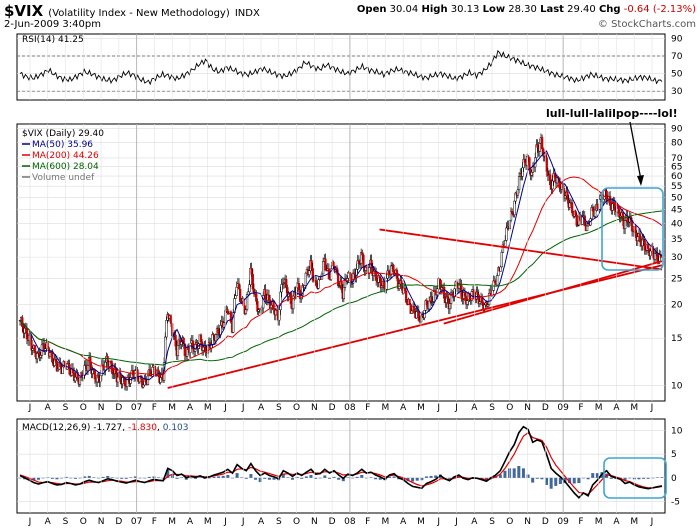 This screenshot has height=530, width=700. Describe the element at coordinates (434, 9) in the screenshot. I see `high-label: High` at that location.